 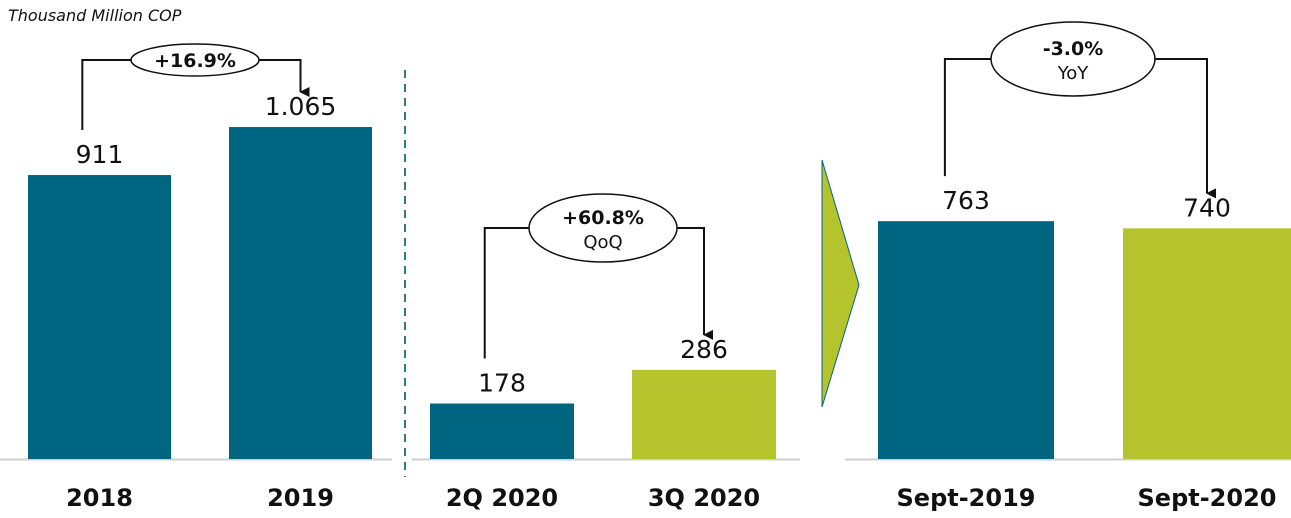 I want to click on value-label-sept-2019: 763, so click(x=966, y=200).